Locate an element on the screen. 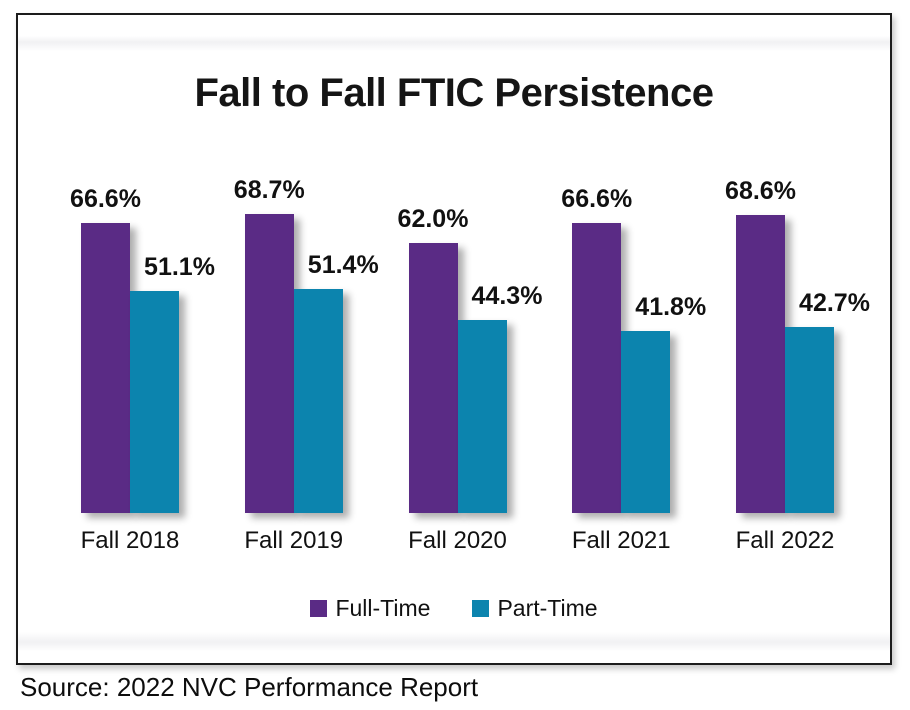 This screenshot has width=910, height=710. full-time-bar-fall-2021: 66.6% is located at coordinates (596, 349).